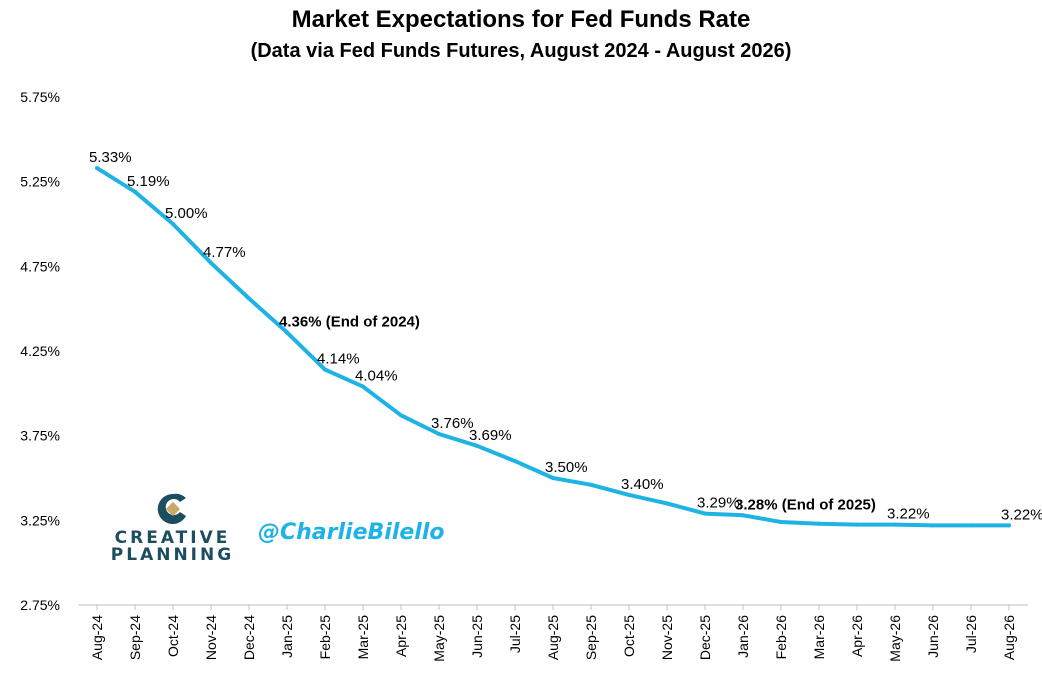 This screenshot has height=687, width=1042. I want to click on x-tick-label: Feb-25, so click(325, 637).